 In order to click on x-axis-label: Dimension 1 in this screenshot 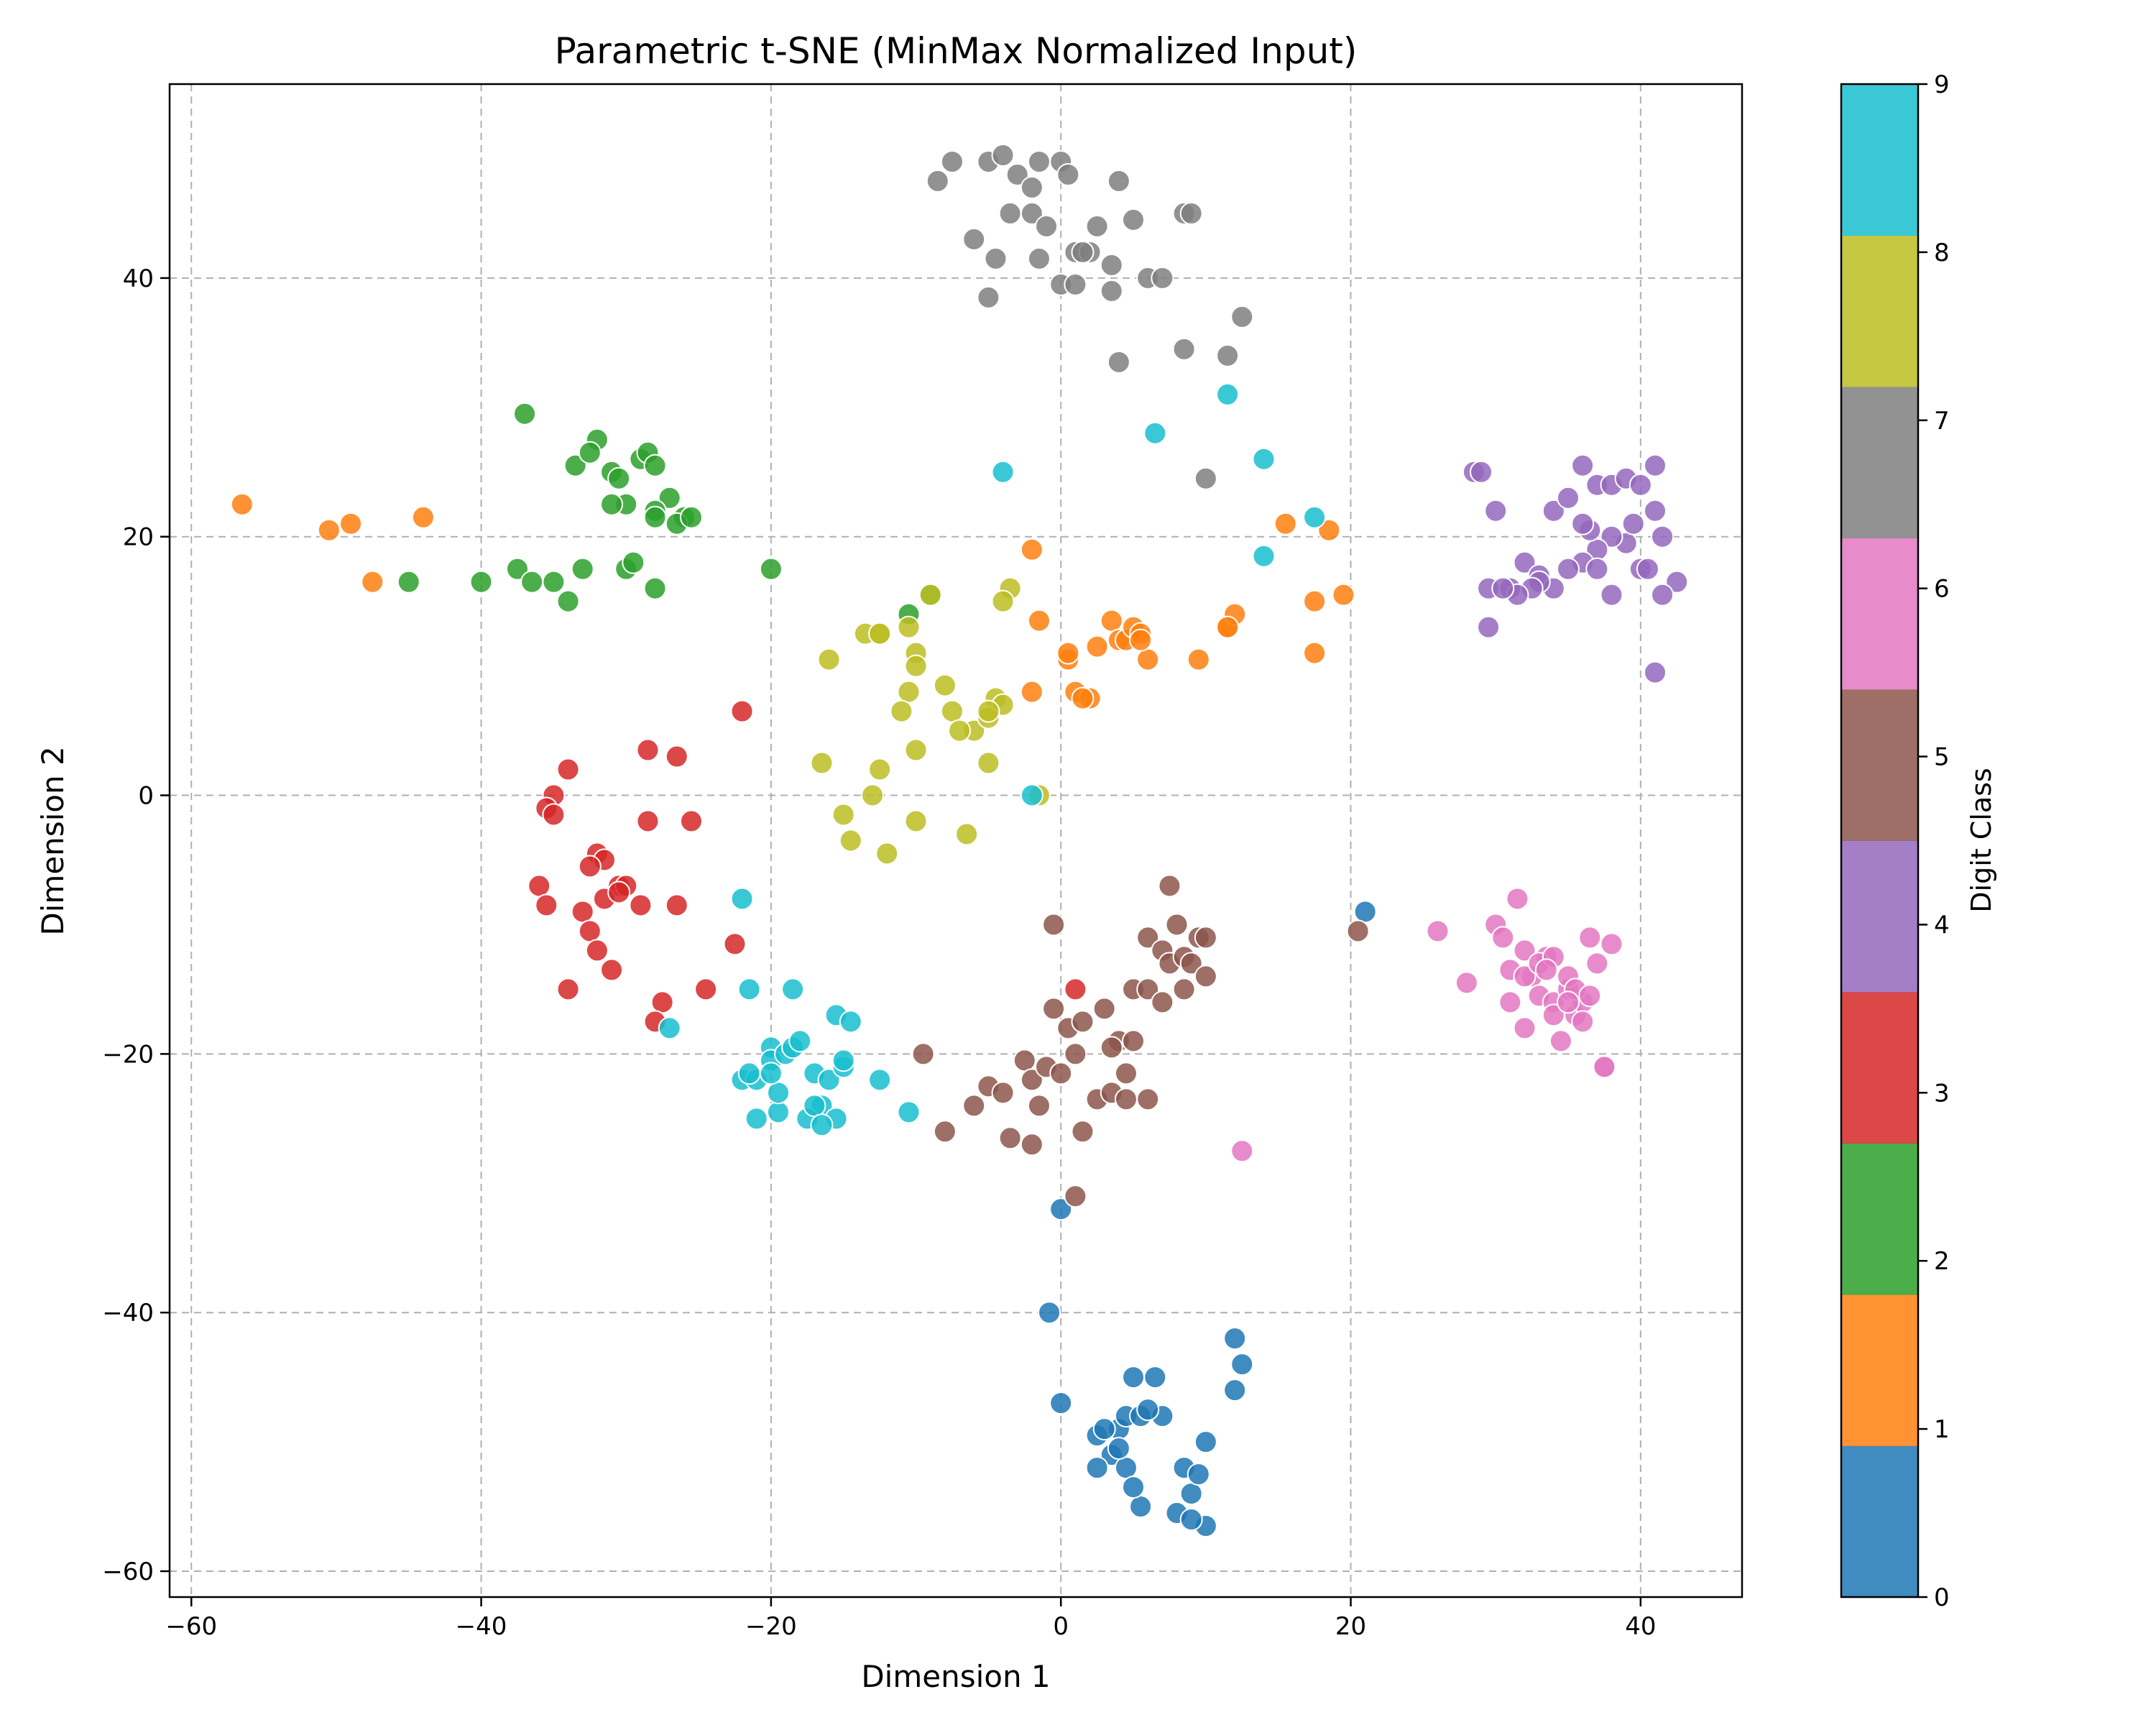, I will do `click(955, 1676)`.